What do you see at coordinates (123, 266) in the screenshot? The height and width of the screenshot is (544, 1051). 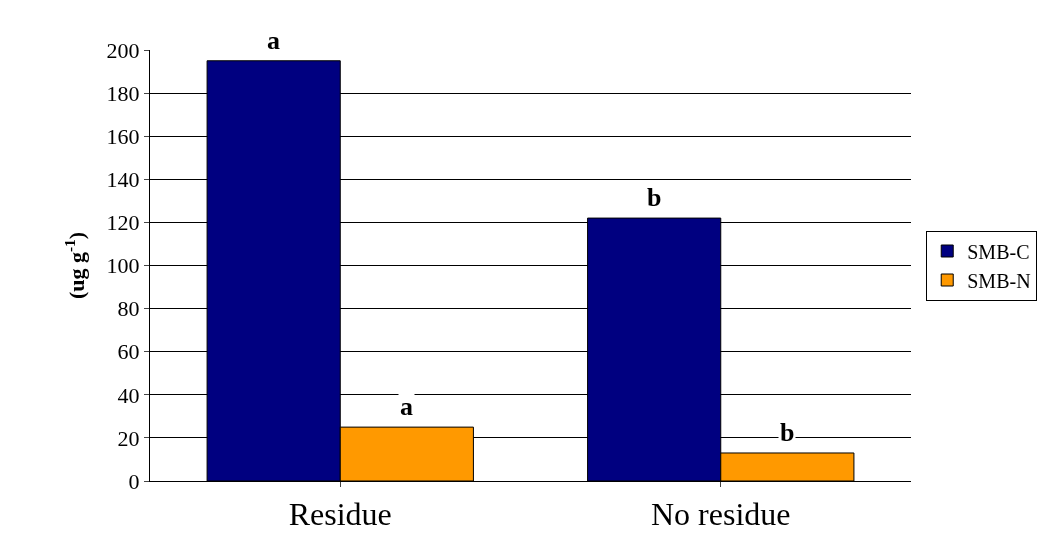 I see `y-tick-label: 100` at bounding box center [123, 266].